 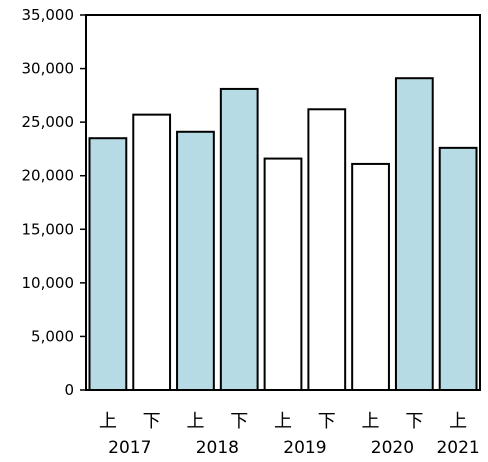 I want to click on y-tick-label: 25,000, so click(x=48, y=122).